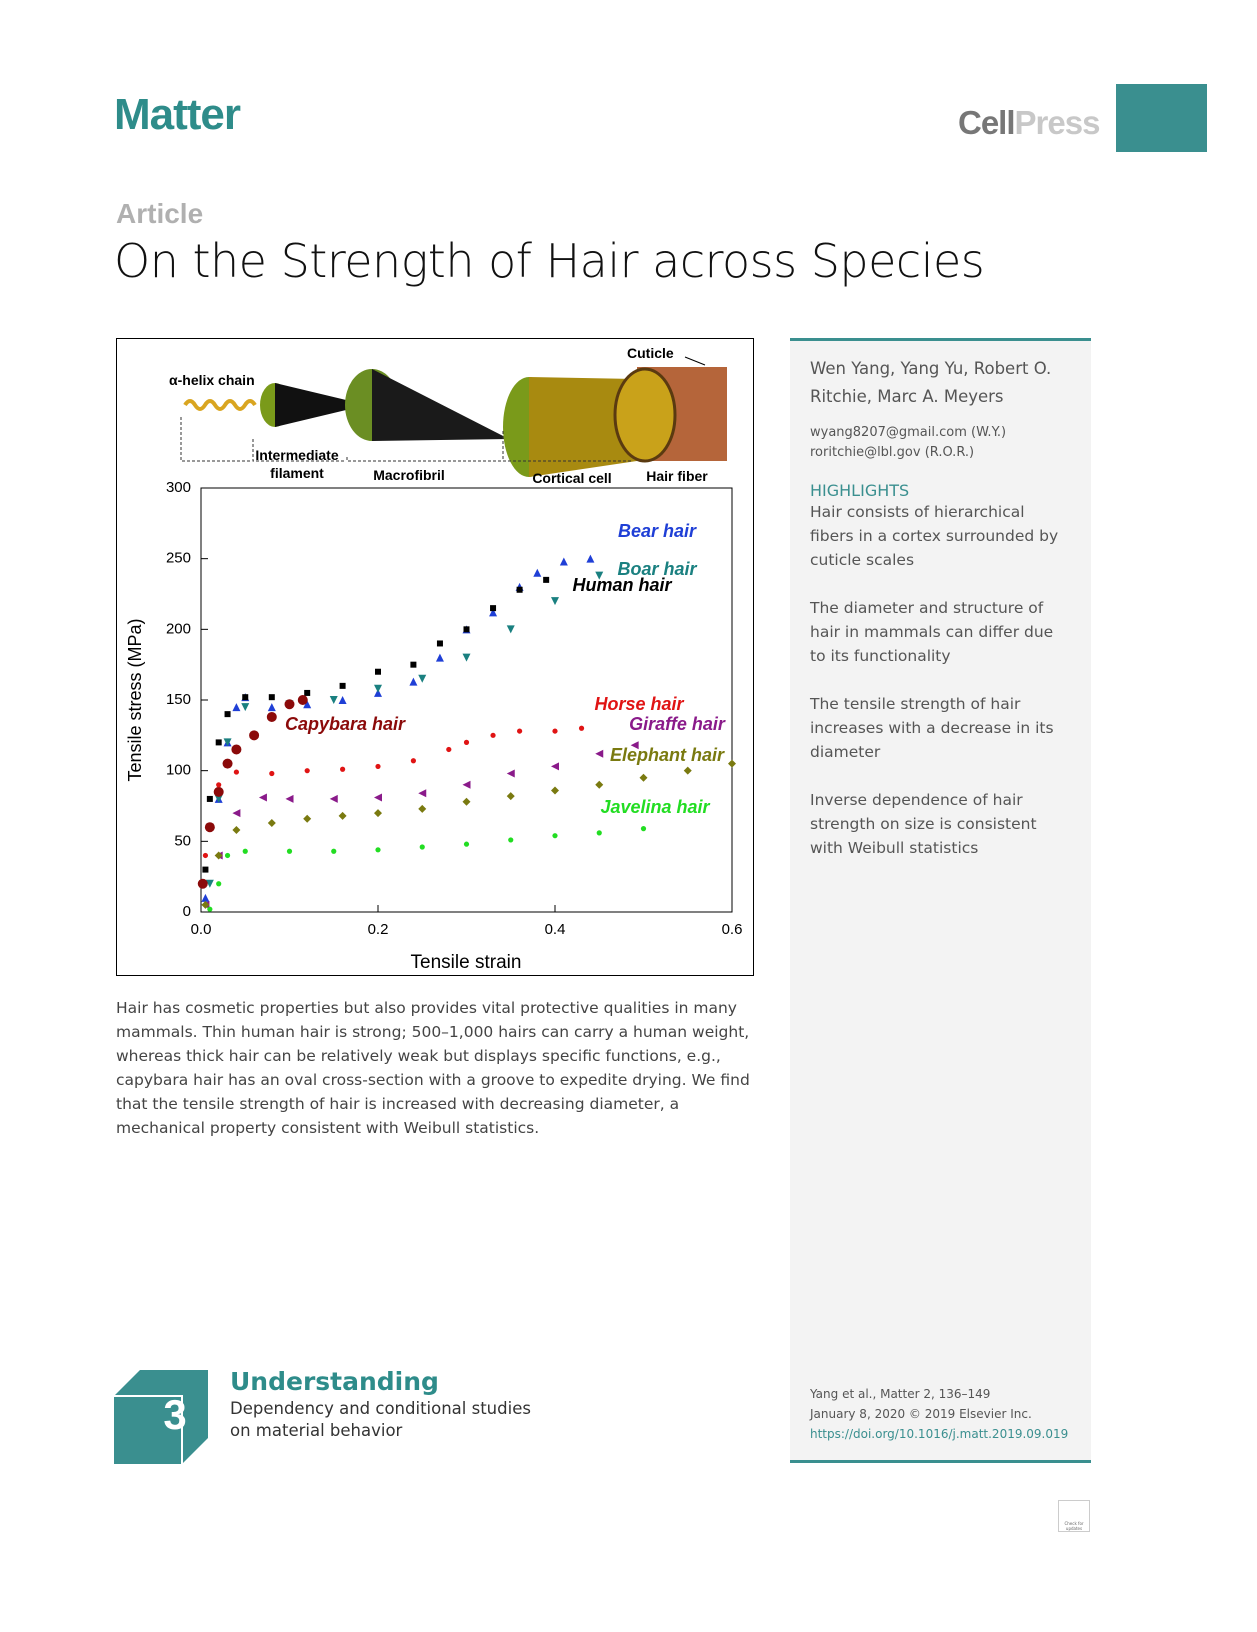 The height and width of the screenshot is (1632, 1257). Describe the element at coordinates (1161, 118) in the screenshot. I see `corner-tab` at that location.